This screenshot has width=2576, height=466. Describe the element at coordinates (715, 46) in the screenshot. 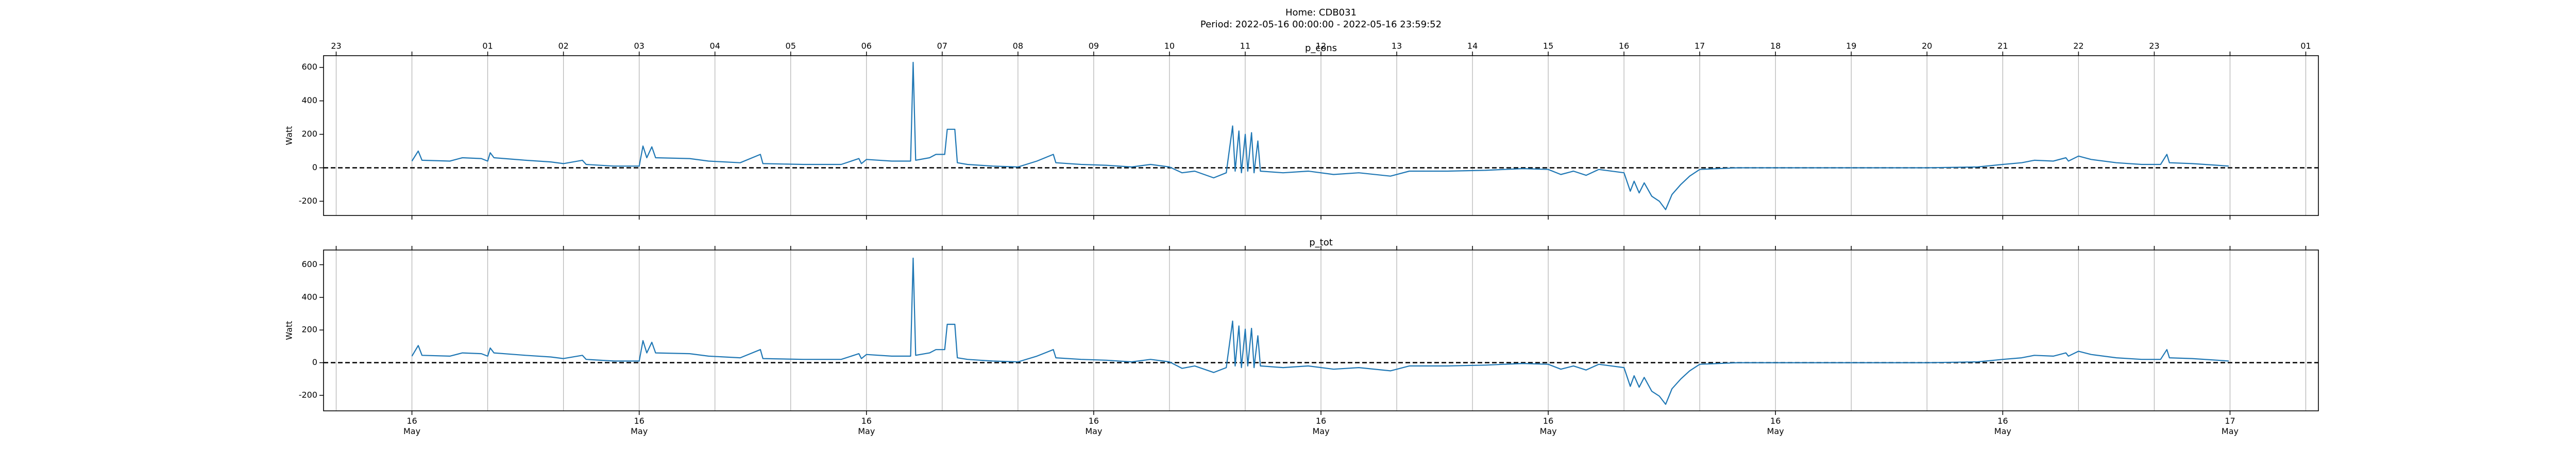

I see `x2-tick-label: 04` at that location.